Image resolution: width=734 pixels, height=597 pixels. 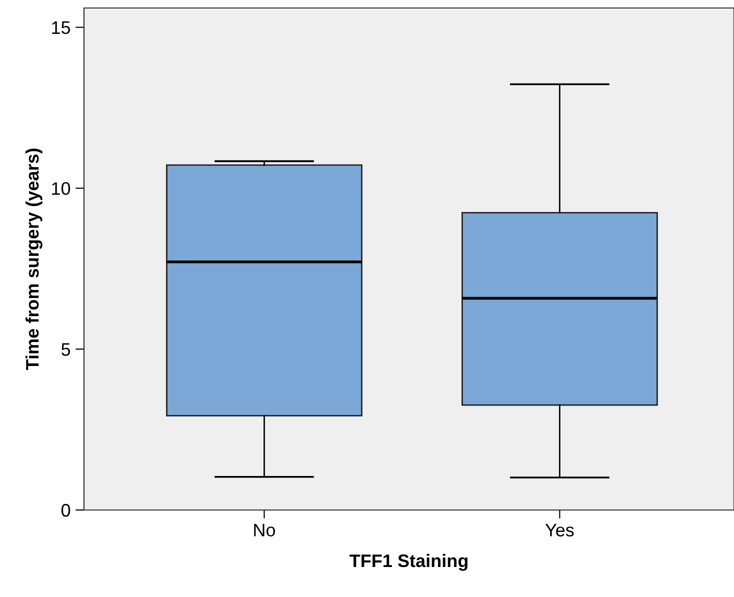 I want to click on y-tick-label: 0, so click(x=65, y=510).